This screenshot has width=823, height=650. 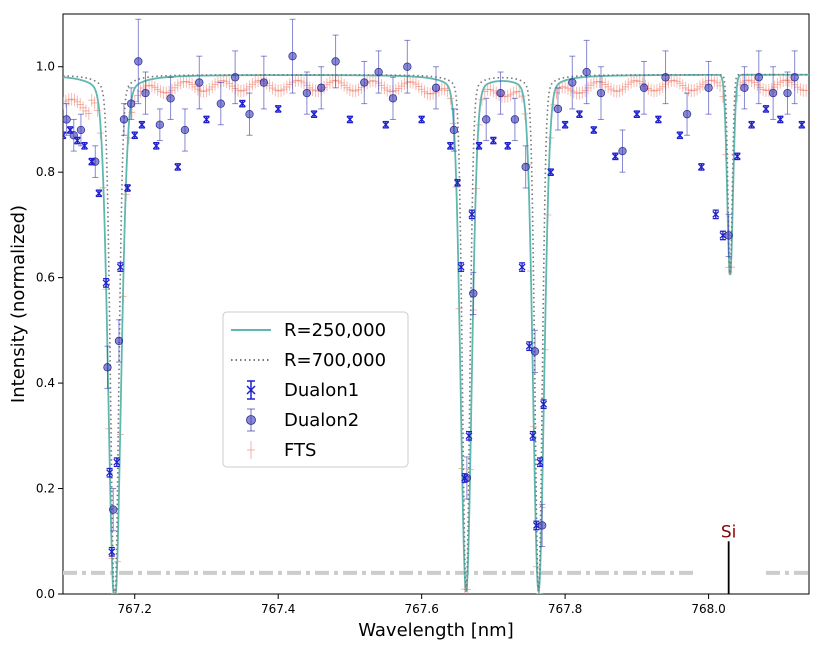 What do you see at coordinates (422, 605) in the screenshot?
I see `x-axis: 767.2 767.4 767.6 767.8 768.0` at bounding box center [422, 605].